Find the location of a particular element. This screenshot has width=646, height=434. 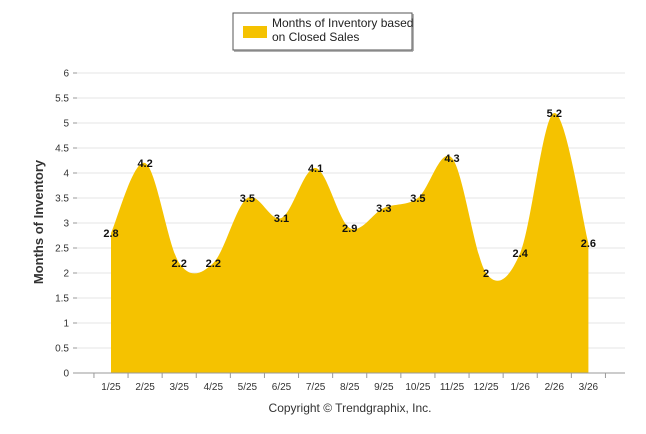

x-tick-label: 10/25 is located at coordinates (417, 387).